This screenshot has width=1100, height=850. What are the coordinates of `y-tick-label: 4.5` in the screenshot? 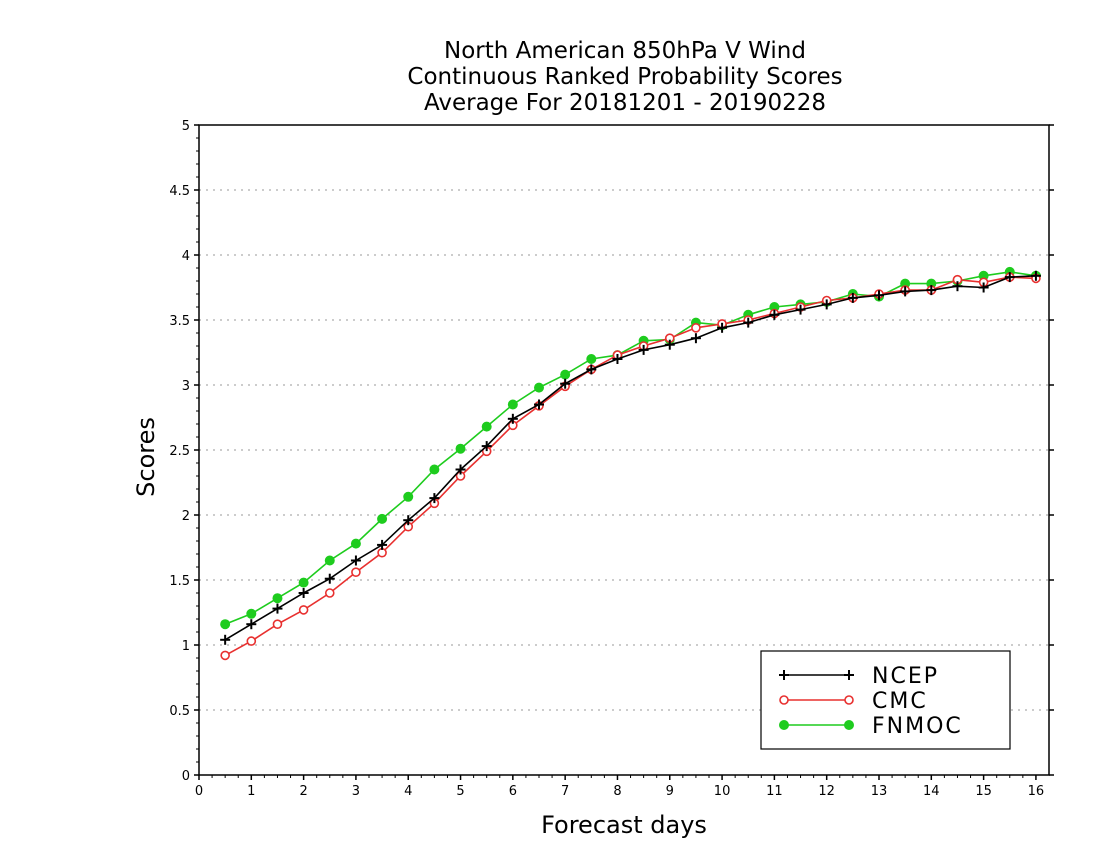 It's located at (179, 191).